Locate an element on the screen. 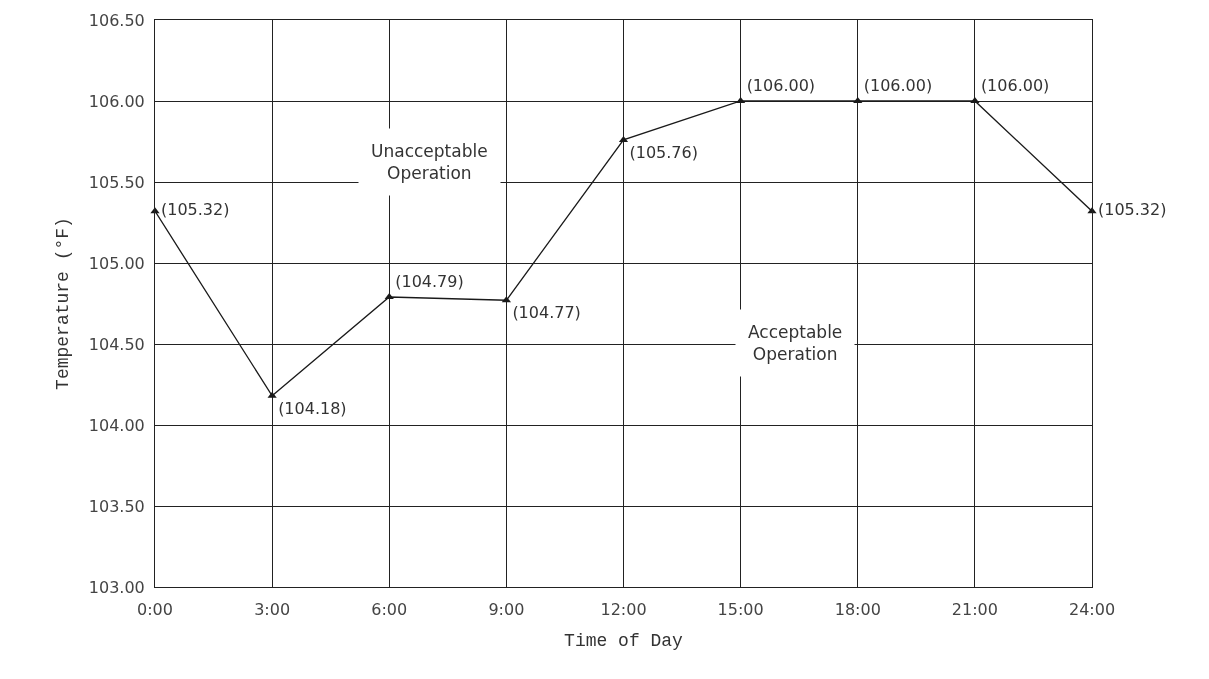 The height and width of the screenshot is (679, 1209). annotation: Unacceptable Operation is located at coordinates (429, 162).